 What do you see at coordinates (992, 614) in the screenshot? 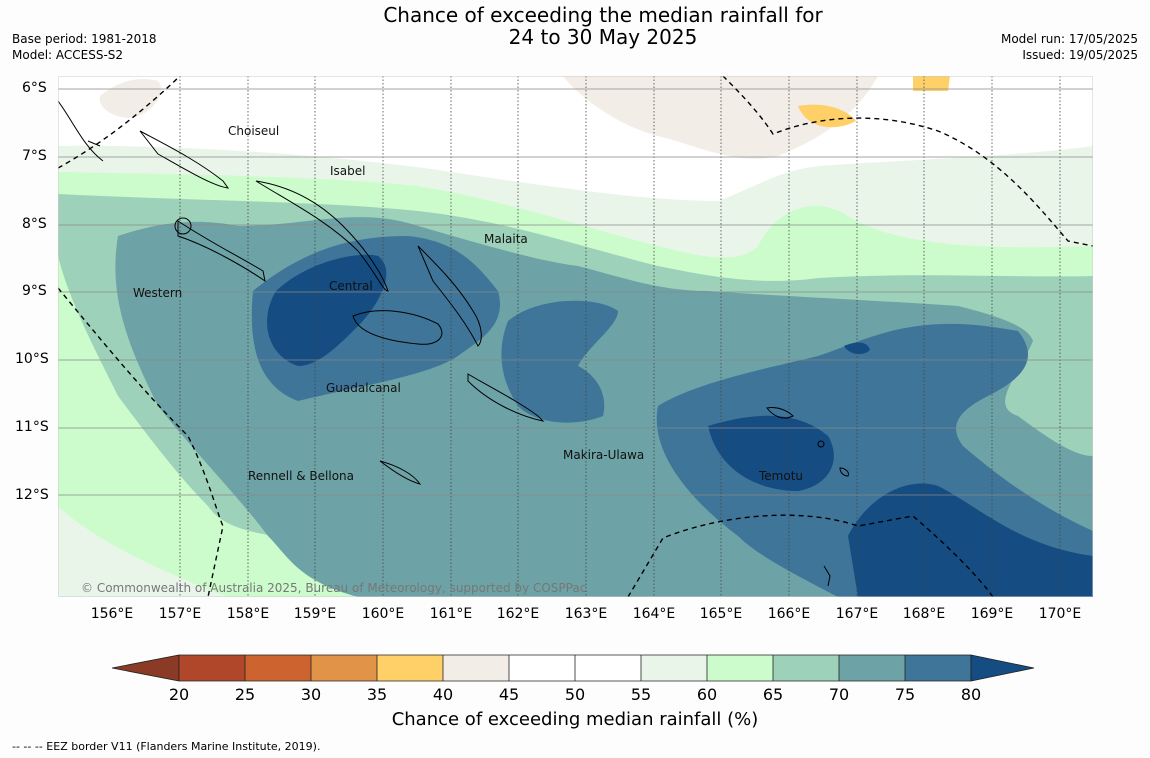
I see `lon-tick: 169°E` at bounding box center [992, 614].